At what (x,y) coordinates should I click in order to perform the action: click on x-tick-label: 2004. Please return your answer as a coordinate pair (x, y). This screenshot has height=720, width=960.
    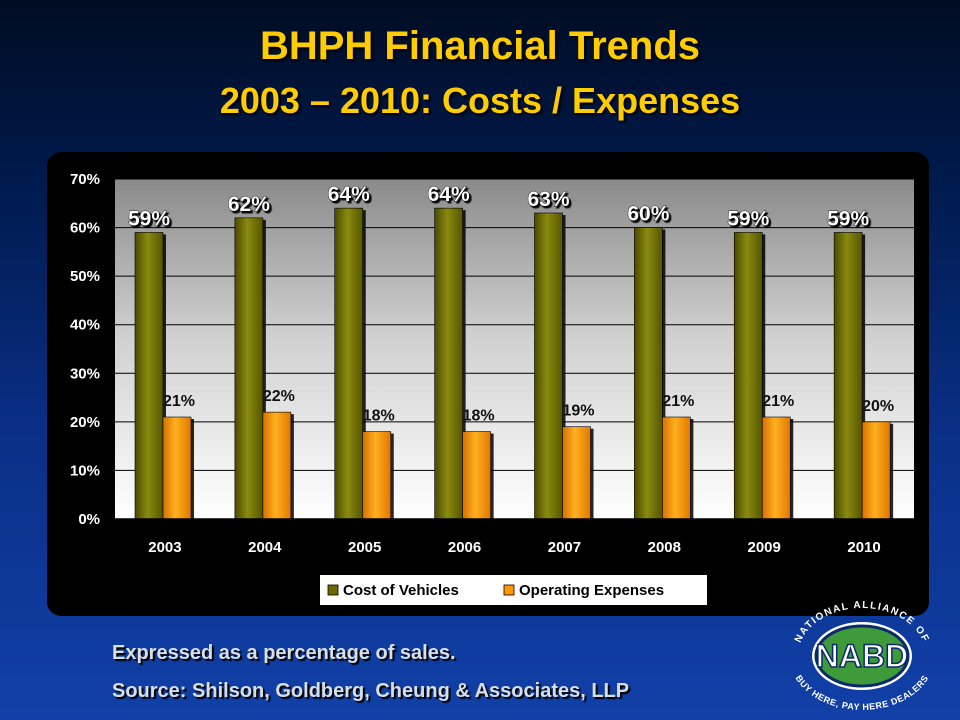
    Looking at the image, I should click on (265, 547).